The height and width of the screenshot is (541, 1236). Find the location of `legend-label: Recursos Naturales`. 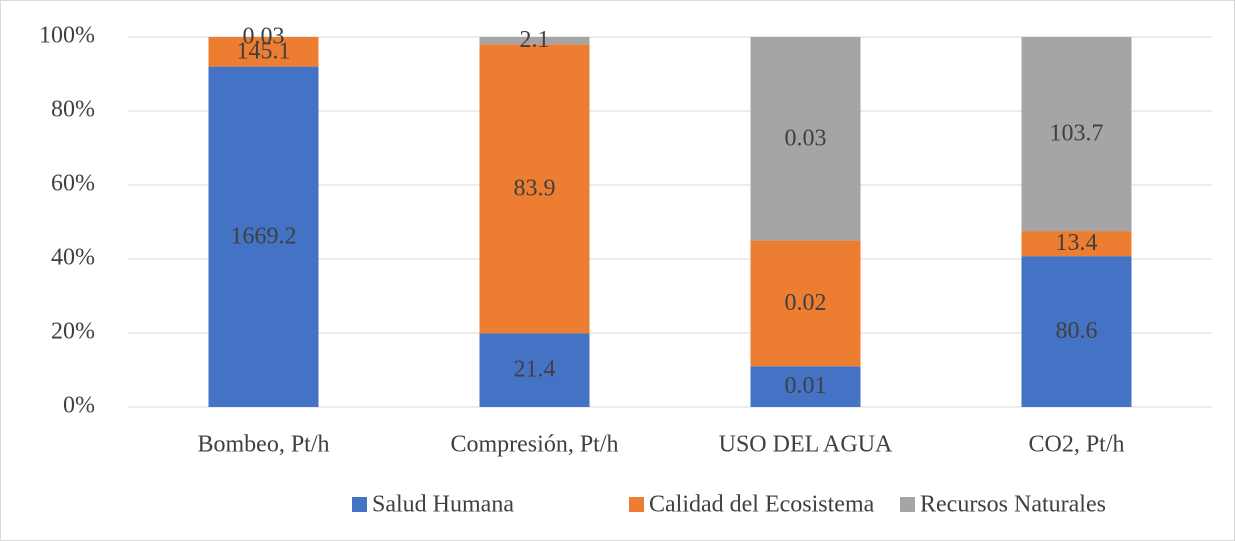

legend-label: Recursos Naturales is located at coordinates (1013, 505).